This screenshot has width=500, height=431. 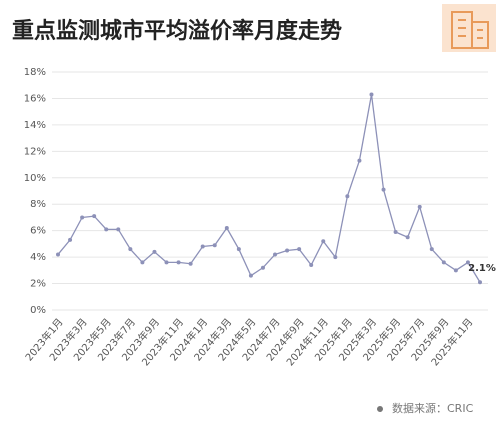 I want to click on y-tick-label: 0%, so click(x=38, y=310).